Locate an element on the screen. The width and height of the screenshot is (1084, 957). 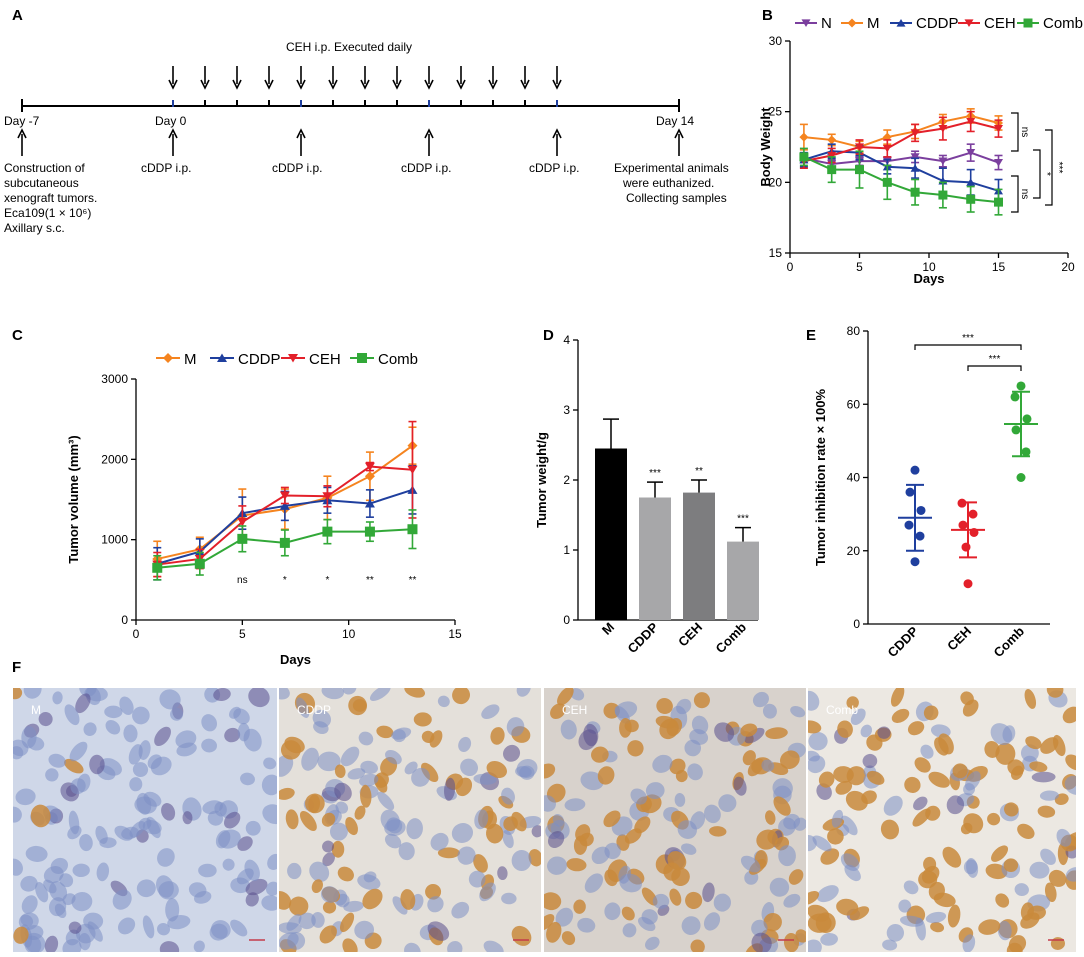
histology-image-ceh is located at coordinates (675, 820).